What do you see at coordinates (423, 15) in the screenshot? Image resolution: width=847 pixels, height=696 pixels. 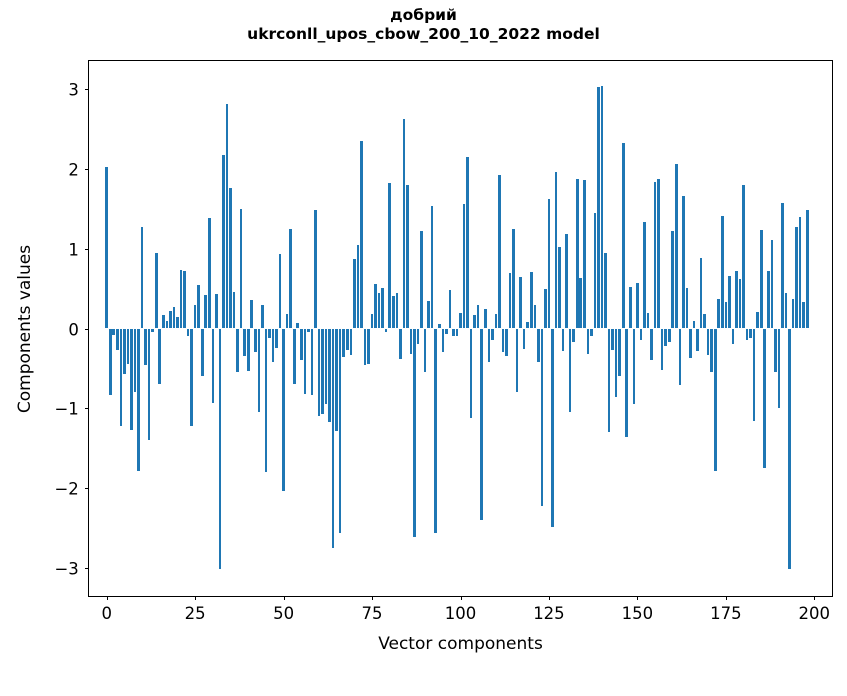 I see `chart-title-line-1: добрий` at bounding box center [423, 15].